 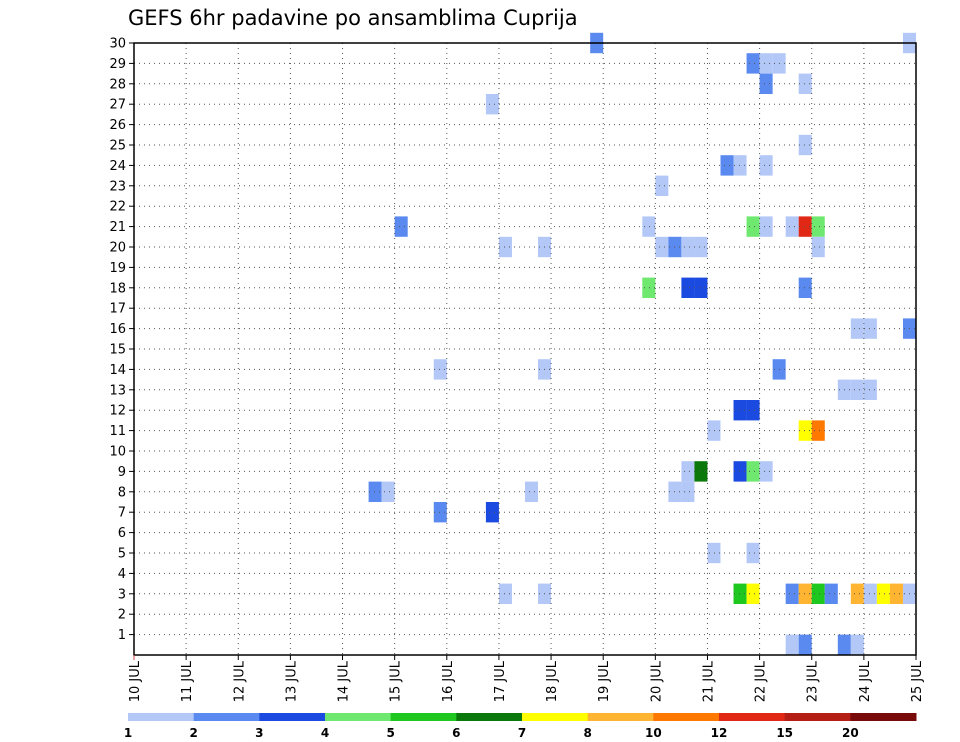 What do you see at coordinates (813, 681) in the screenshot?
I see `x-tick-label: 23 JUL` at bounding box center [813, 681].